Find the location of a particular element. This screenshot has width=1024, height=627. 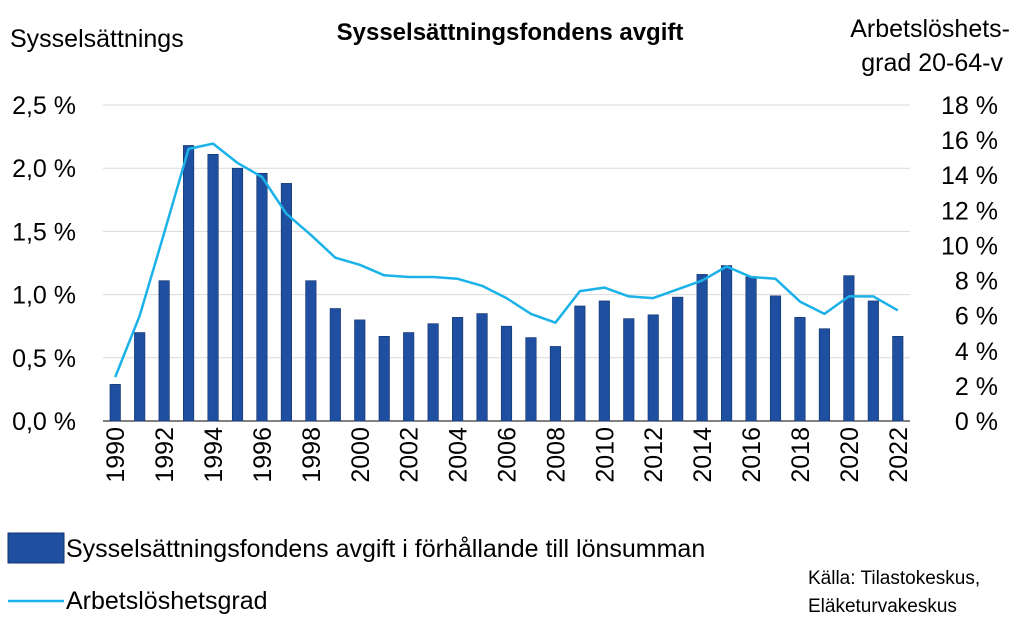

y-left-tick-label: 2,0 % is located at coordinates (44, 169).